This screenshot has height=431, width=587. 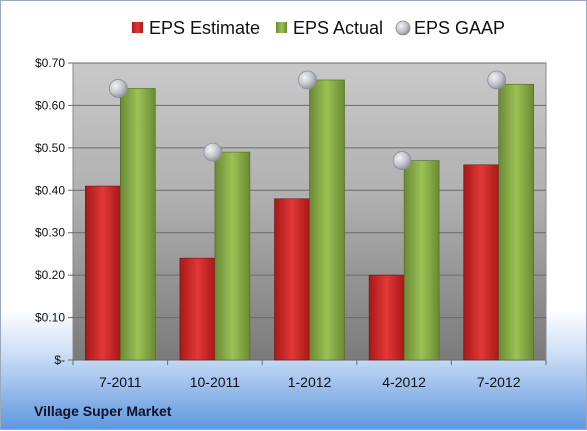 I want to click on y-tick-label: $0.10, so click(x=50, y=318).